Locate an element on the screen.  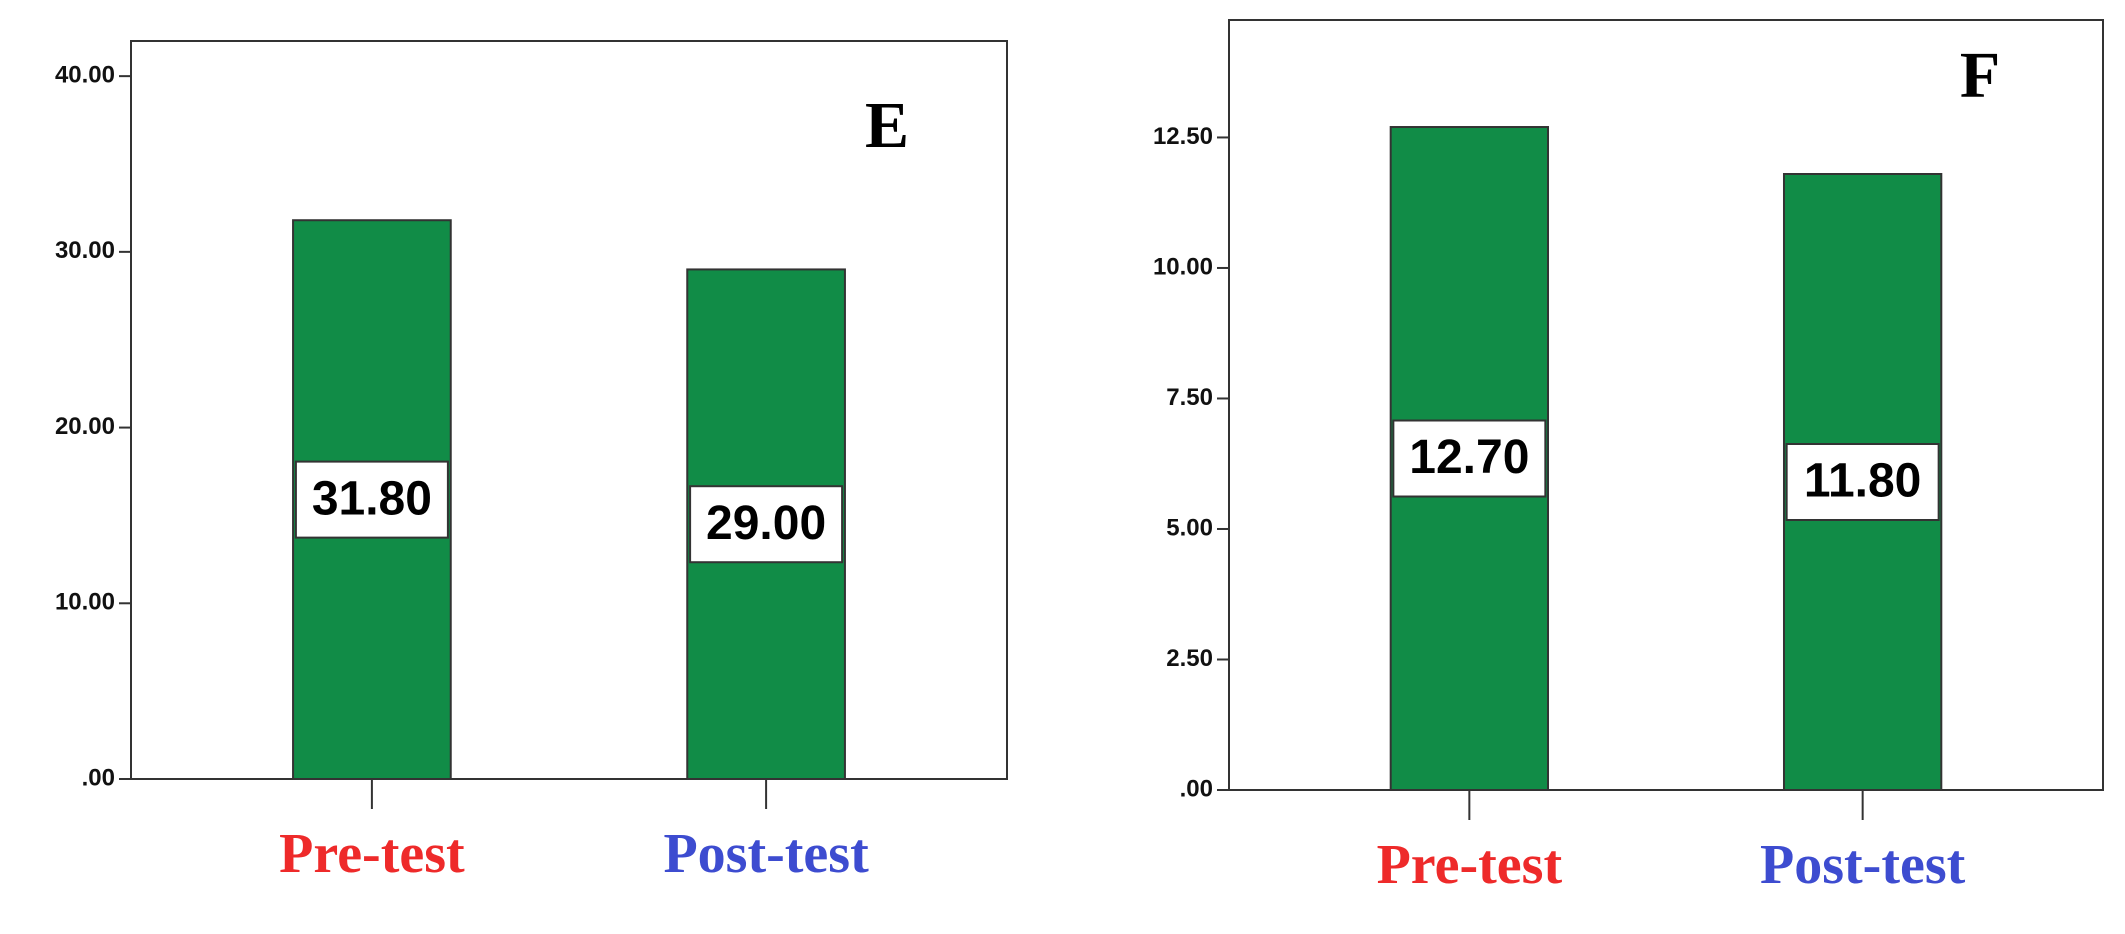
y-tick-label: 40.00 is located at coordinates (85, 74).